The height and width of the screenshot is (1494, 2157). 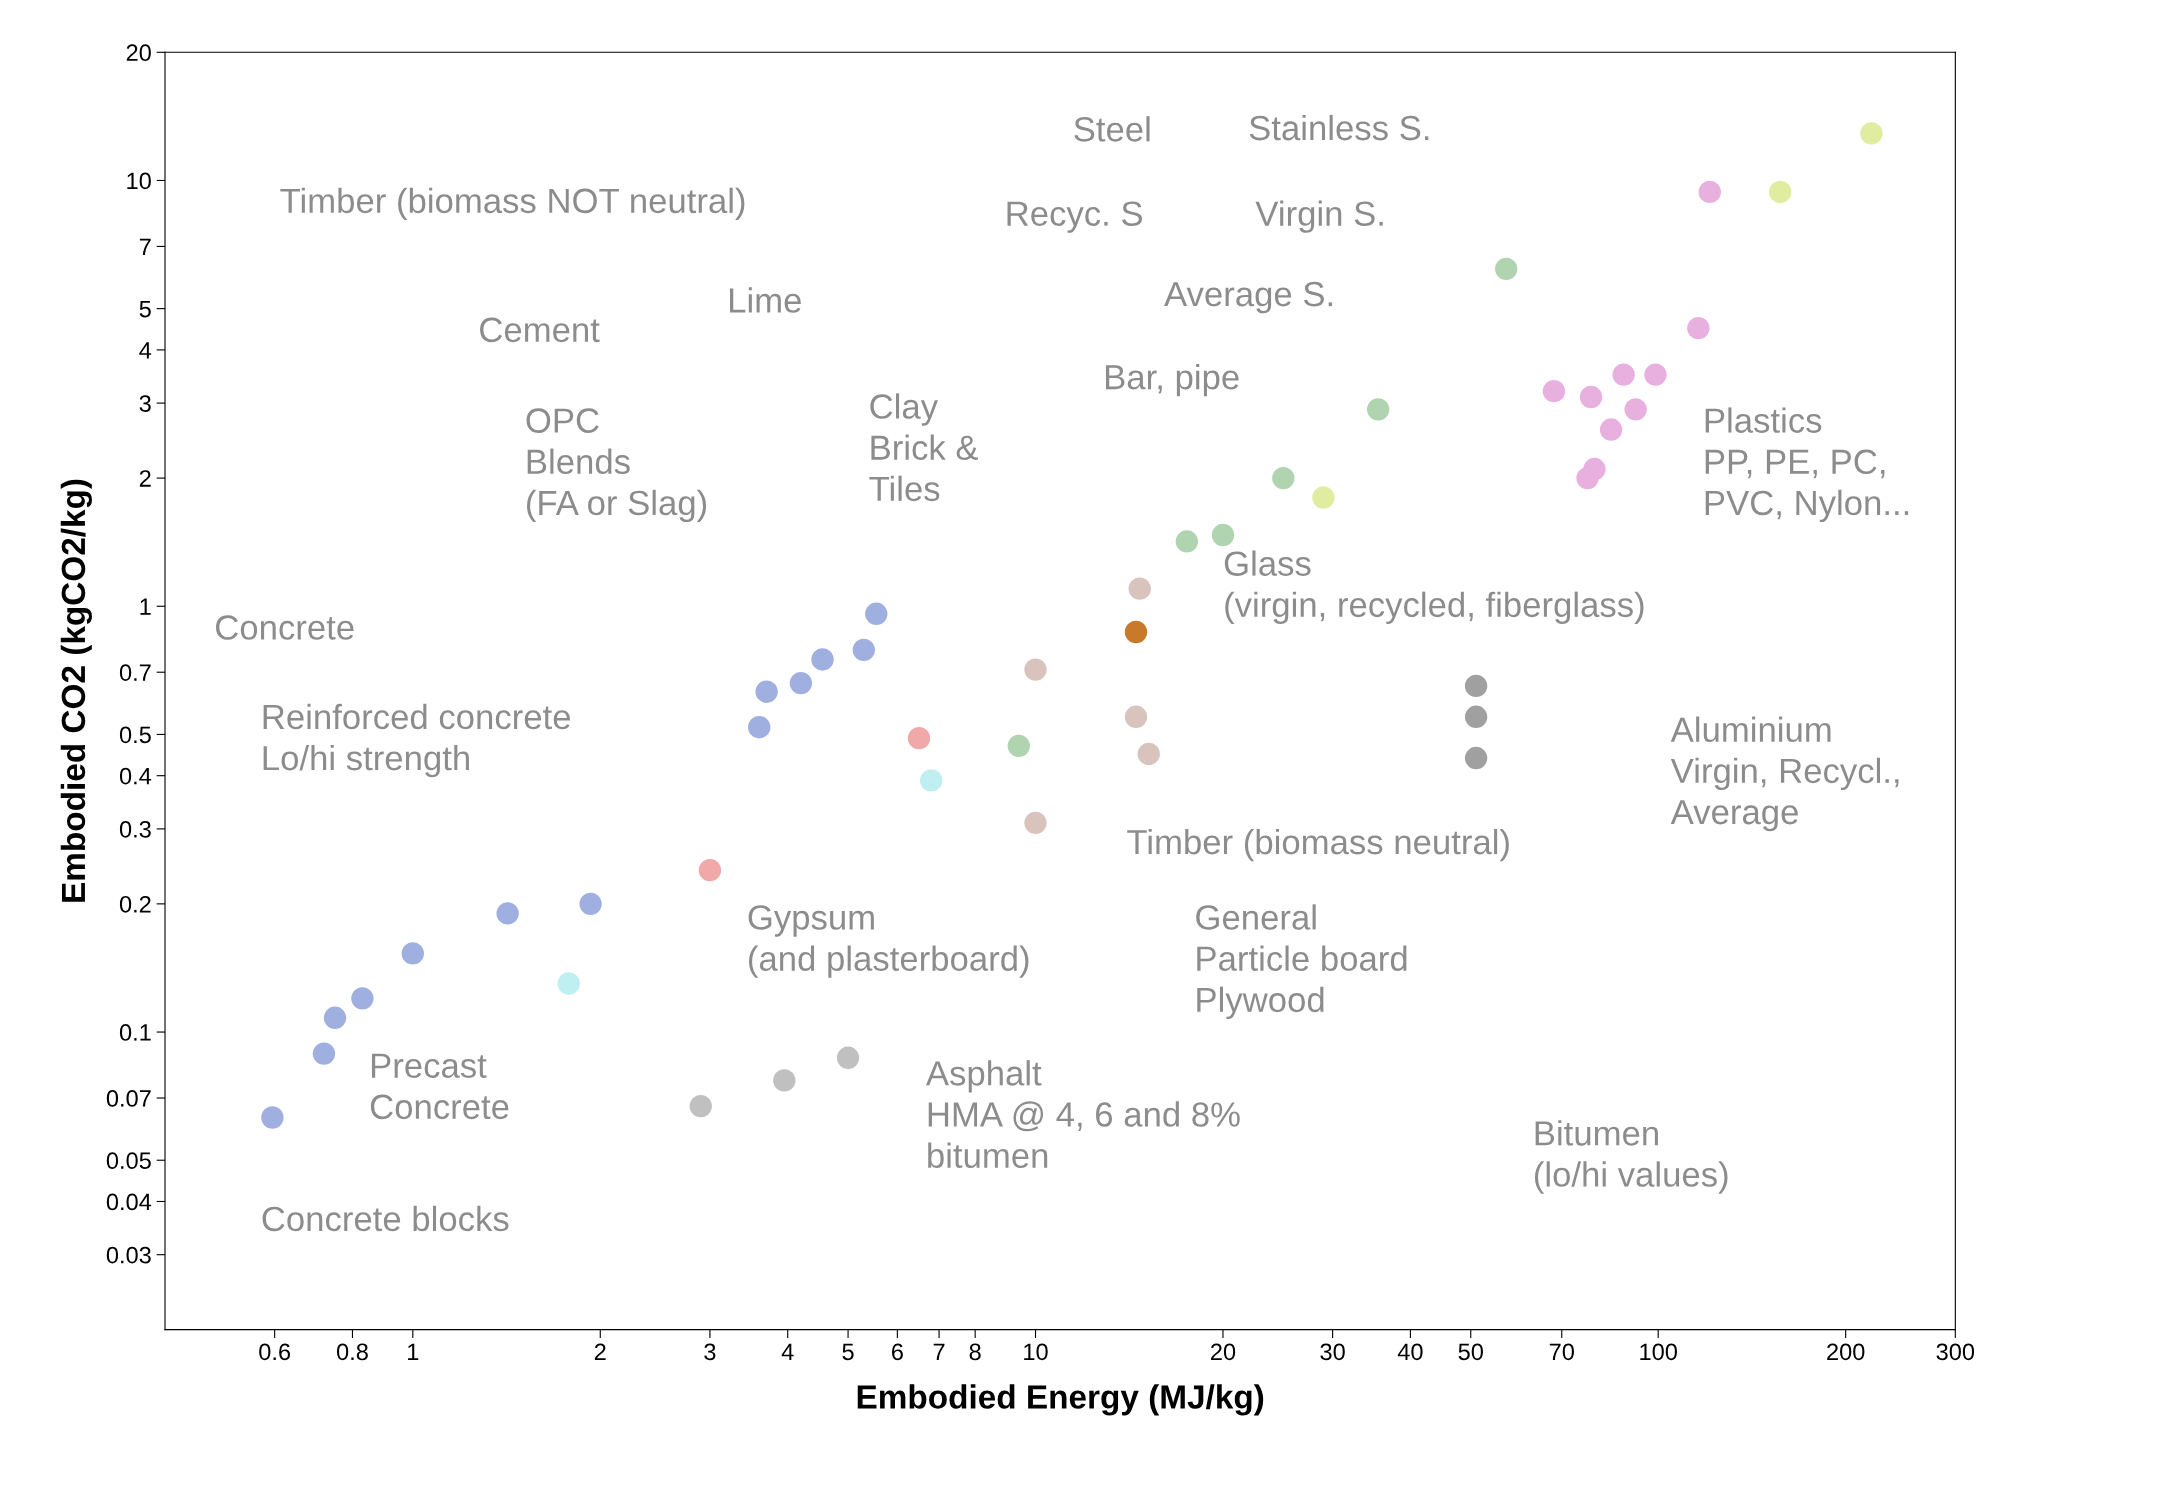 I want to click on annotation: Lime, so click(x=765, y=300).